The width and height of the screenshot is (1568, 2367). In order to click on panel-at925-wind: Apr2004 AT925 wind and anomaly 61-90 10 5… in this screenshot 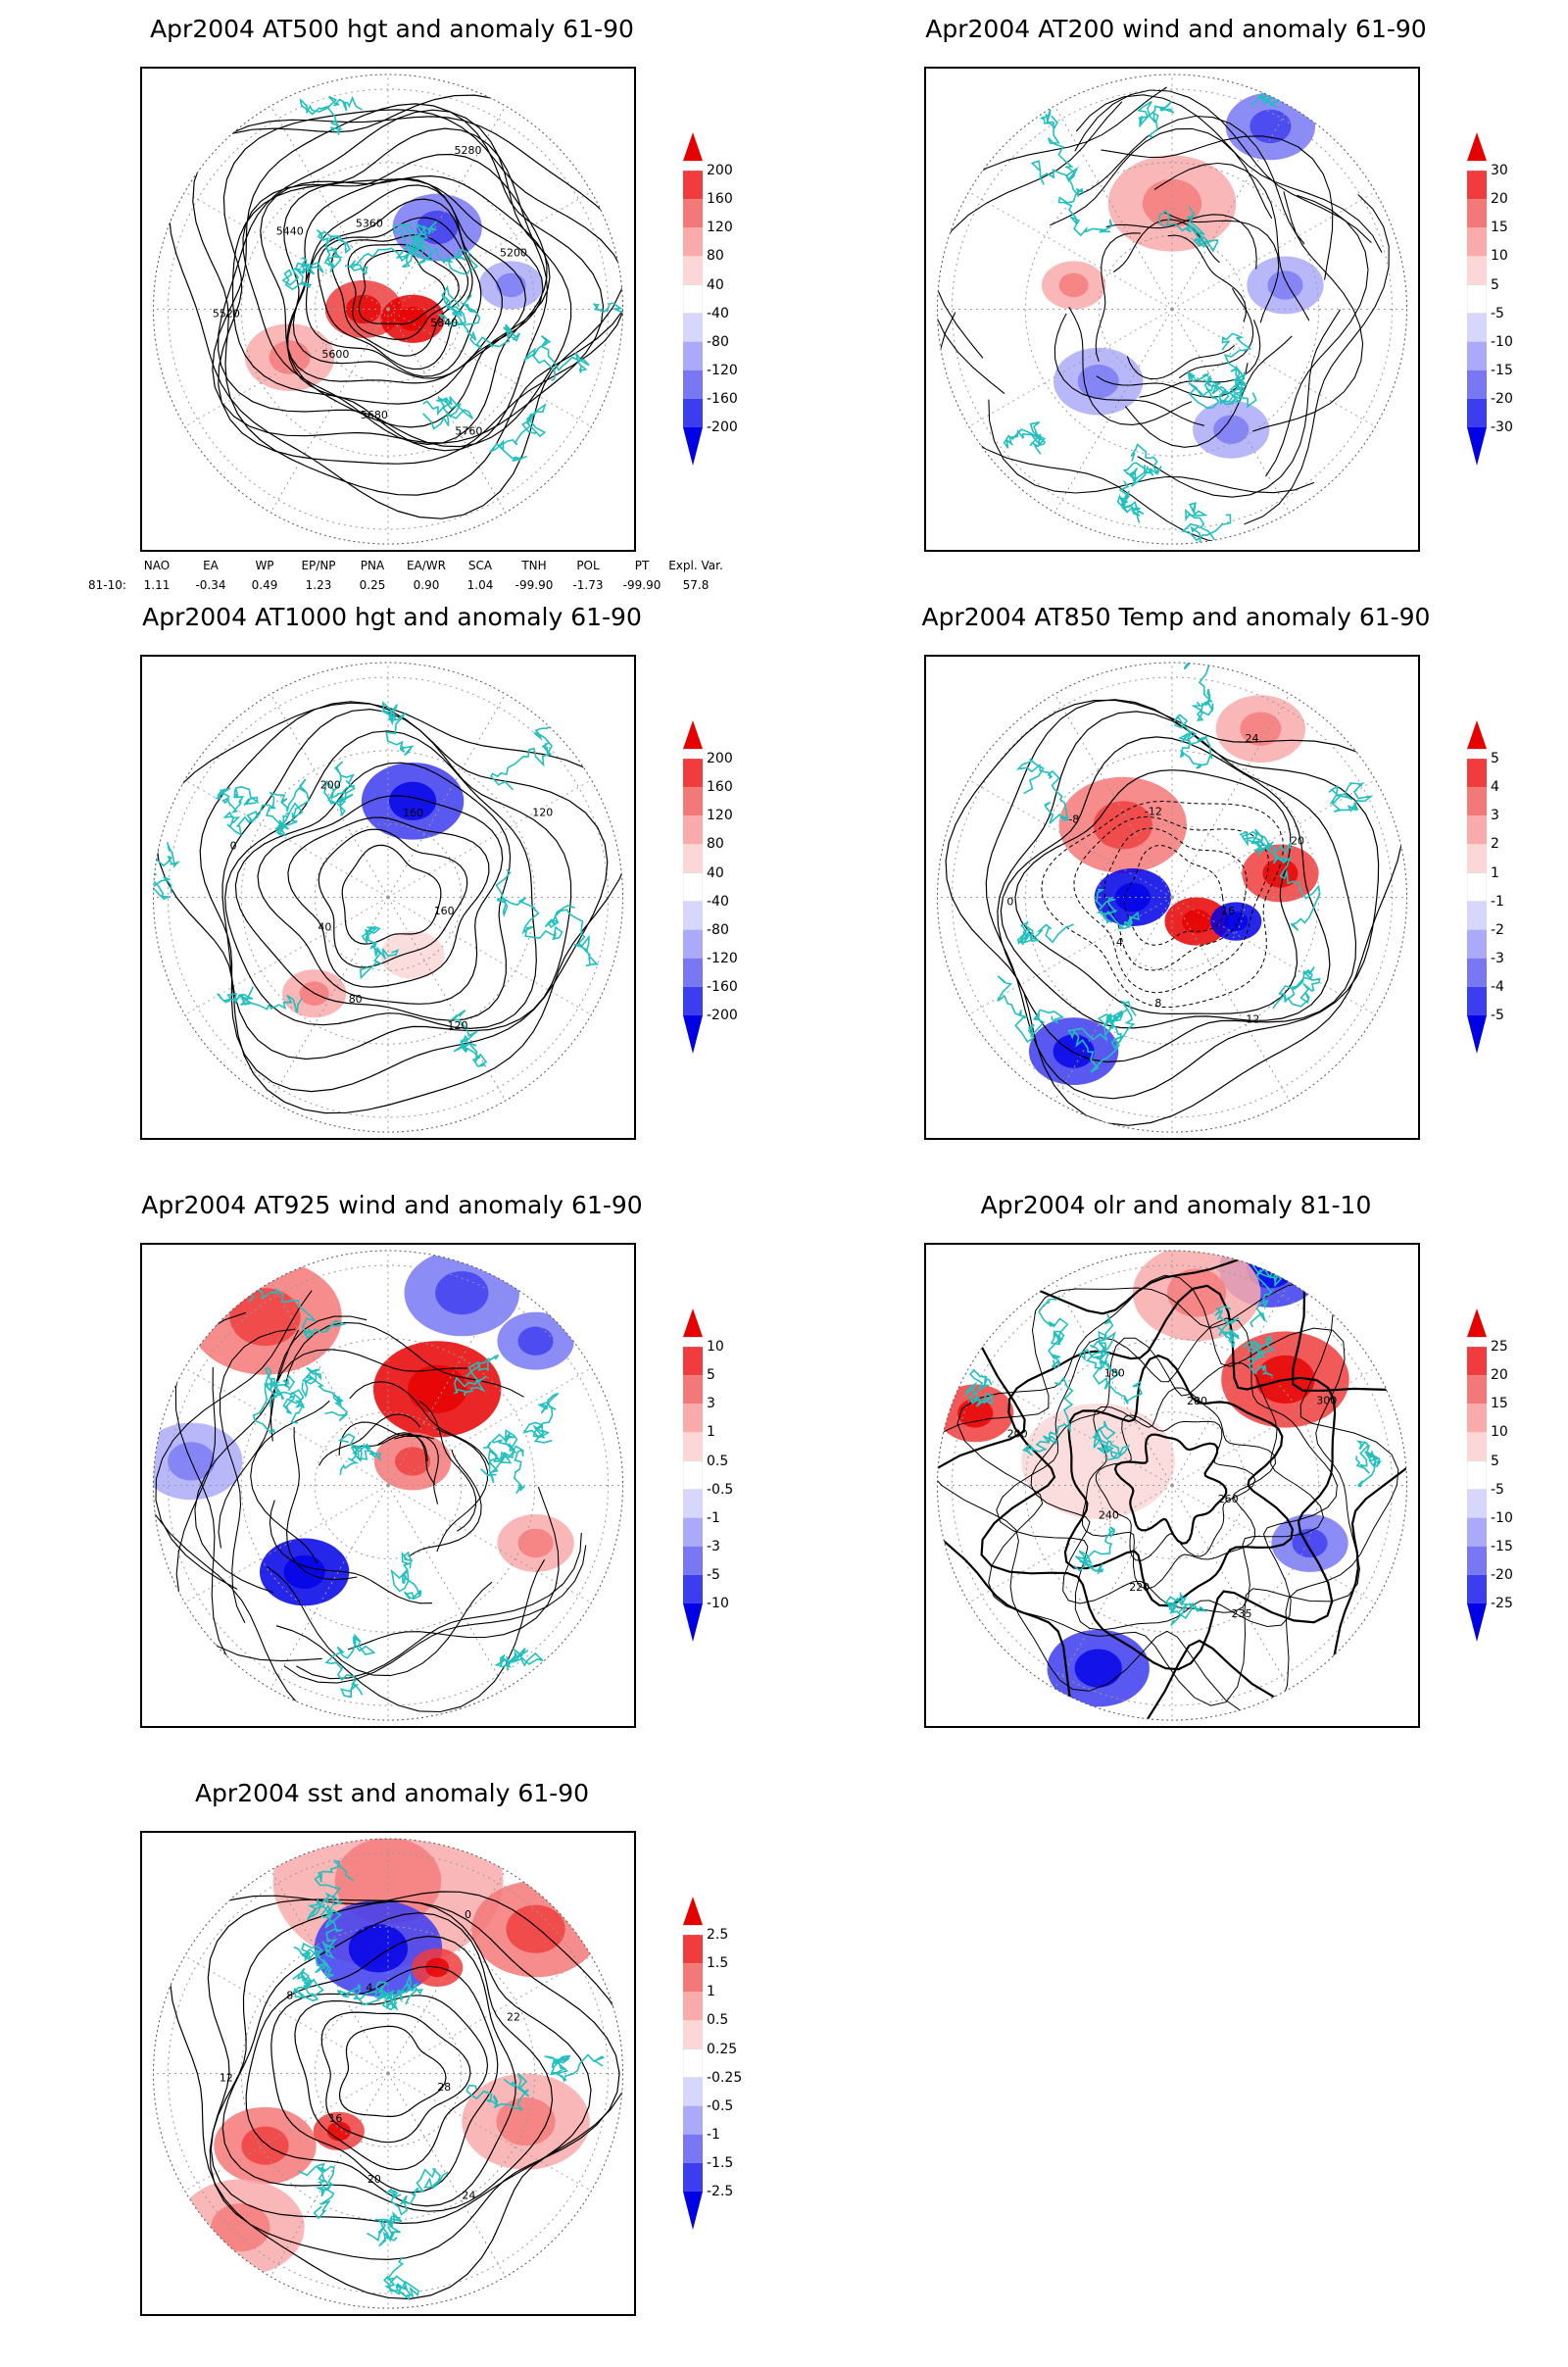, I will do `click(382, 1485)`.